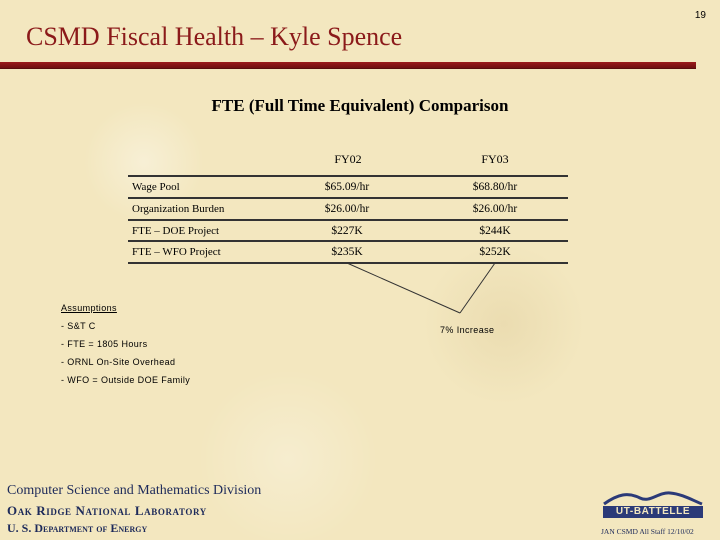  What do you see at coordinates (495, 187) in the screenshot?
I see `cell-wage-pool-fy03: $68.80/hr` at bounding box center [495, 187].